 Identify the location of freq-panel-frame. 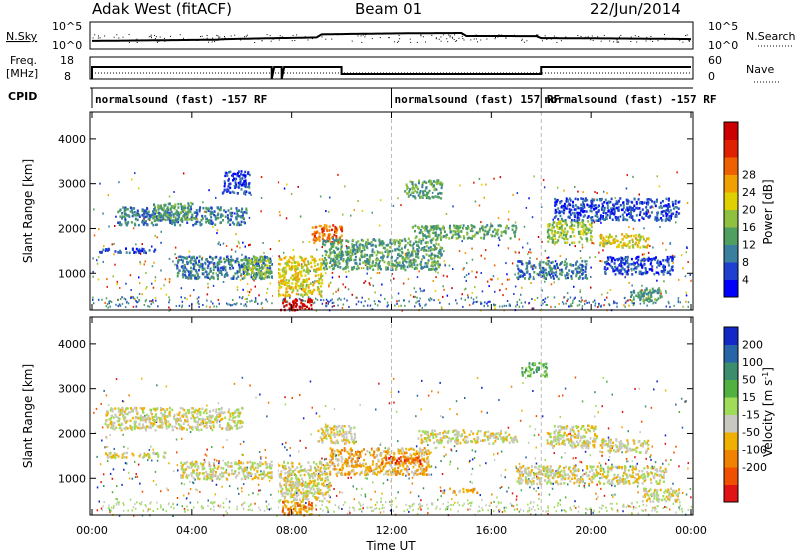
(391, 68).